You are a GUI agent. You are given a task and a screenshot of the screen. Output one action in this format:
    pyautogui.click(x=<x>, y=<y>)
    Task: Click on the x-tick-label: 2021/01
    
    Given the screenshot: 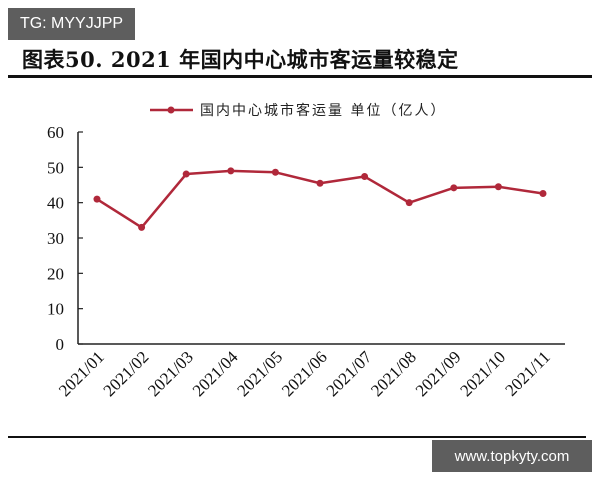 What is the action you would take?
    pyautogui.click(x=81, y=373)
    